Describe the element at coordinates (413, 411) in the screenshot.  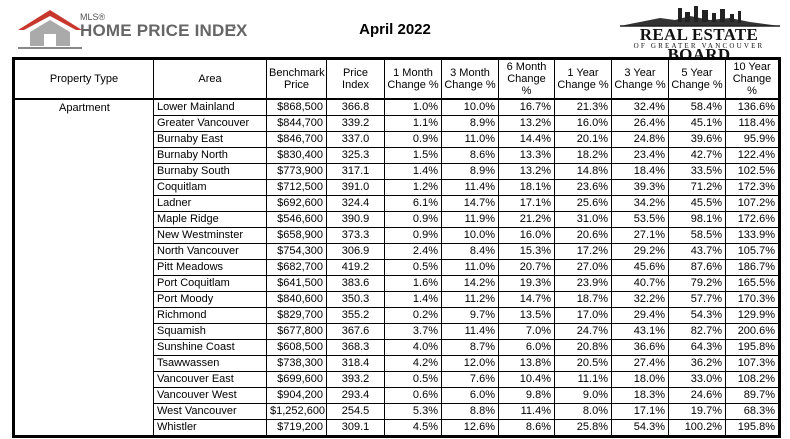
I see `value-cell: 5.3%` at that location.